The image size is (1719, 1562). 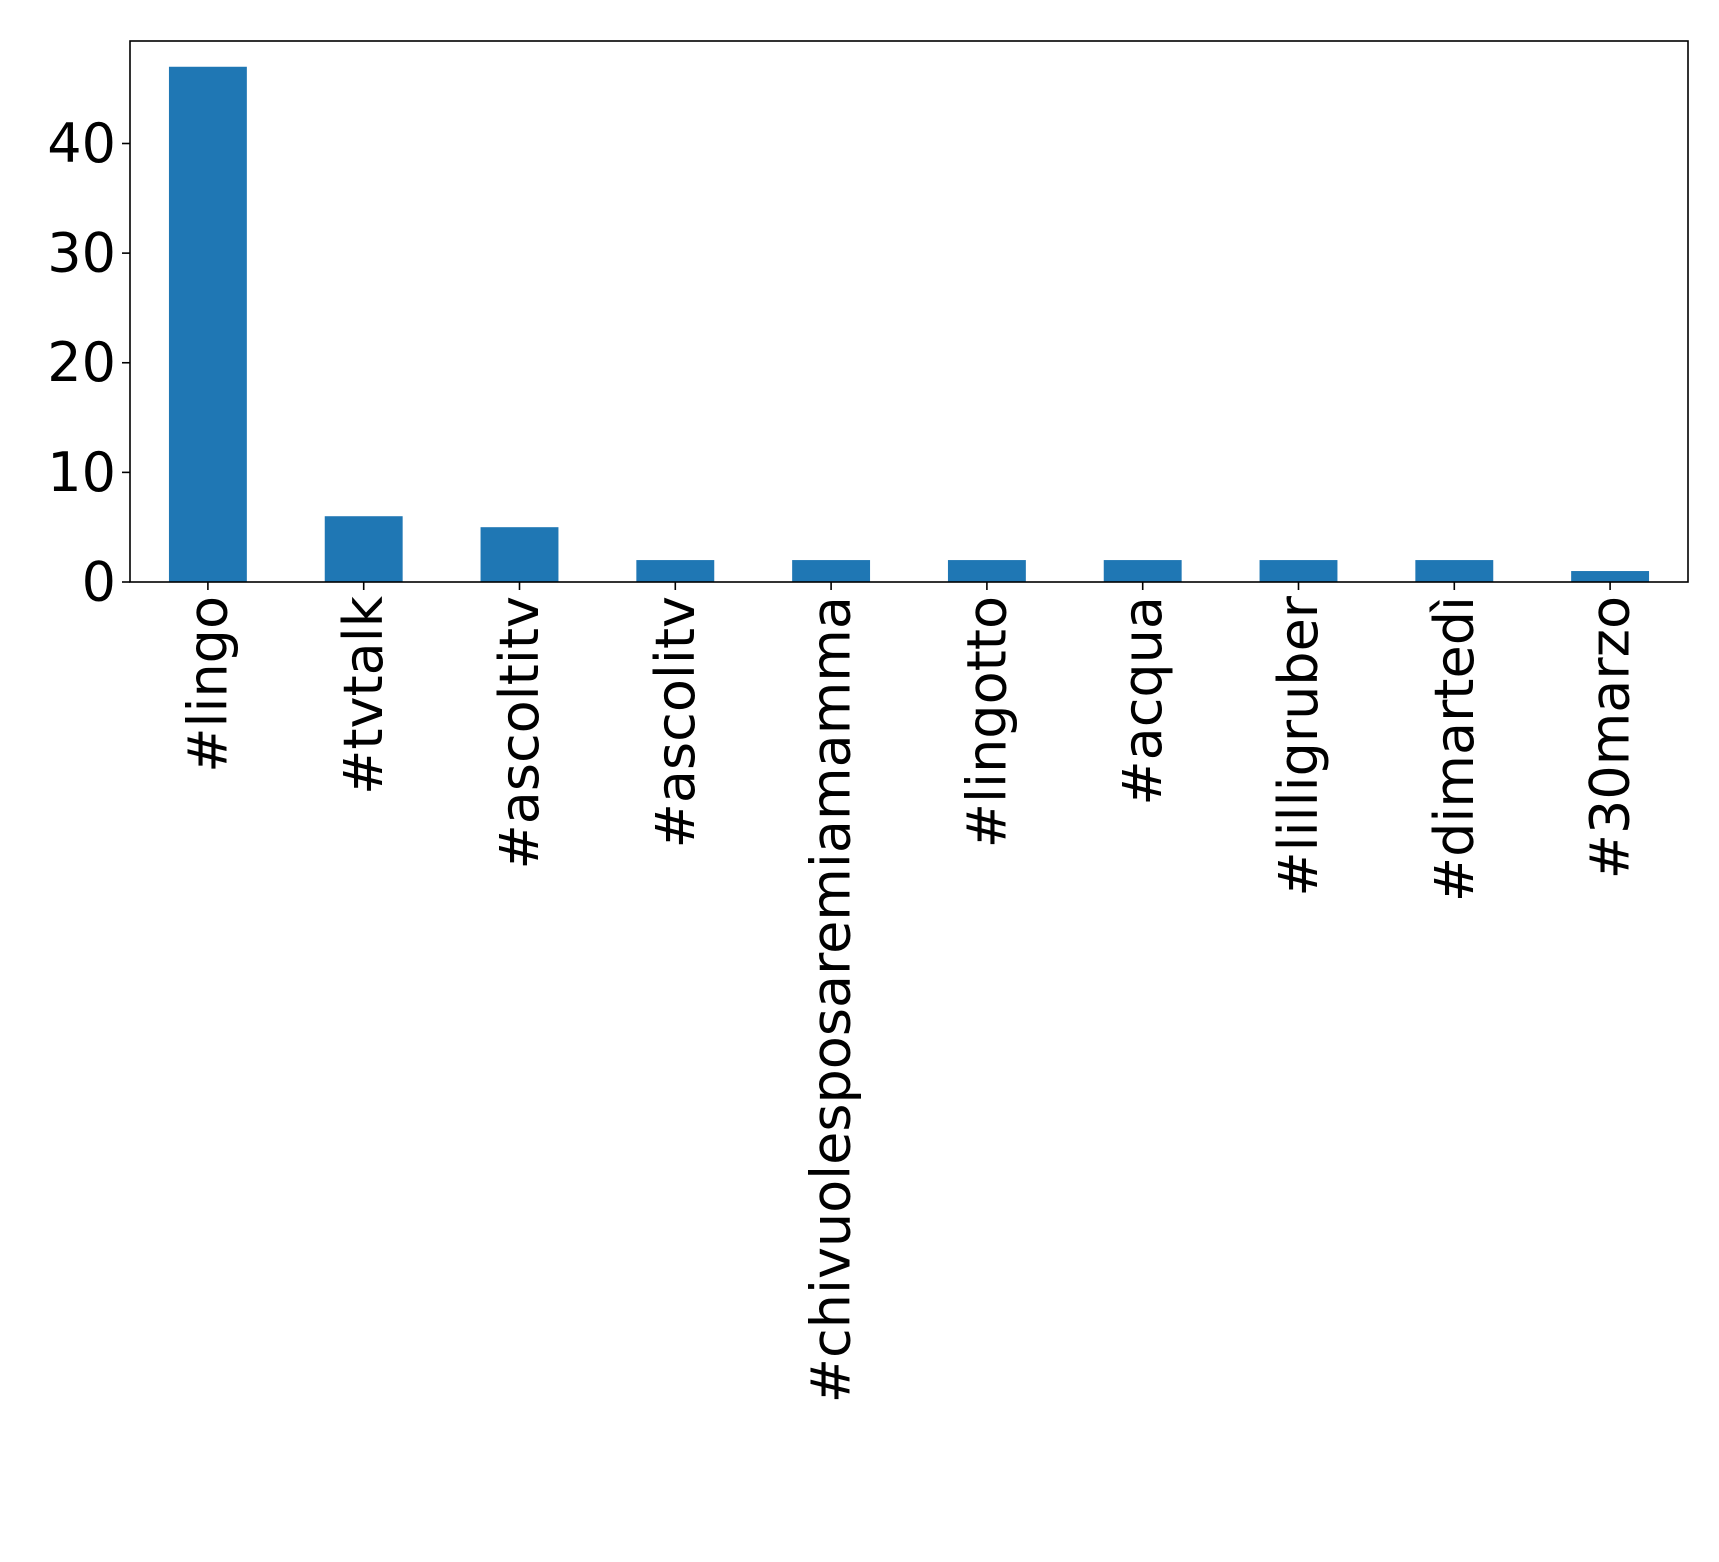 I want to click on y-tick-label: 10, so click(x=81, y=472).